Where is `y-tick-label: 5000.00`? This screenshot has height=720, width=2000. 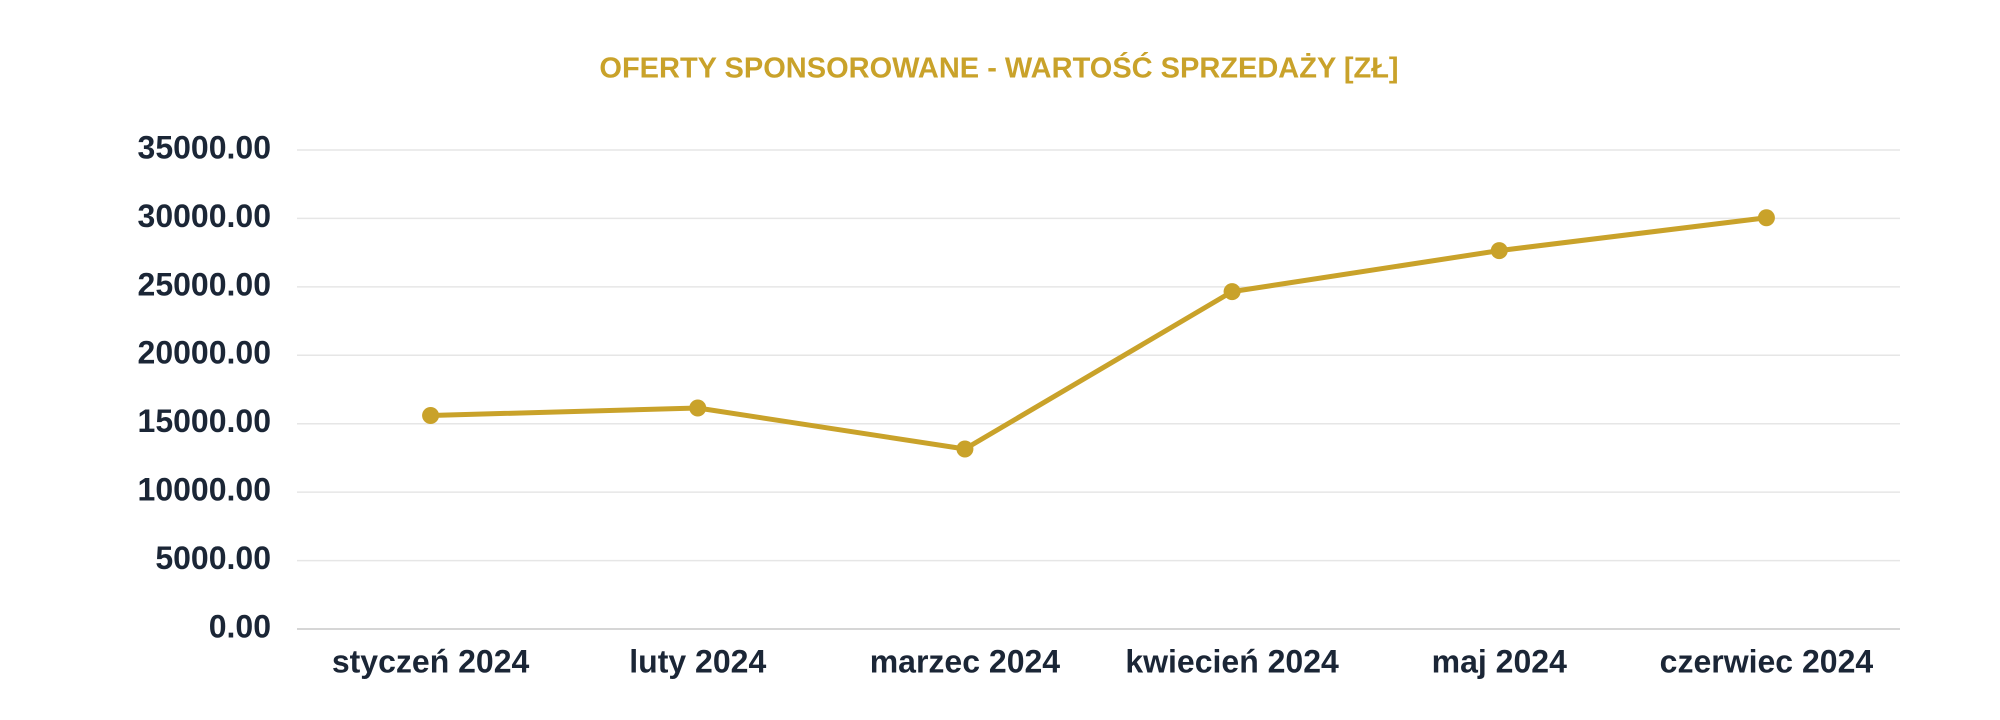
y-tick-label: 5000.00 is located at coordinates (213, 558).